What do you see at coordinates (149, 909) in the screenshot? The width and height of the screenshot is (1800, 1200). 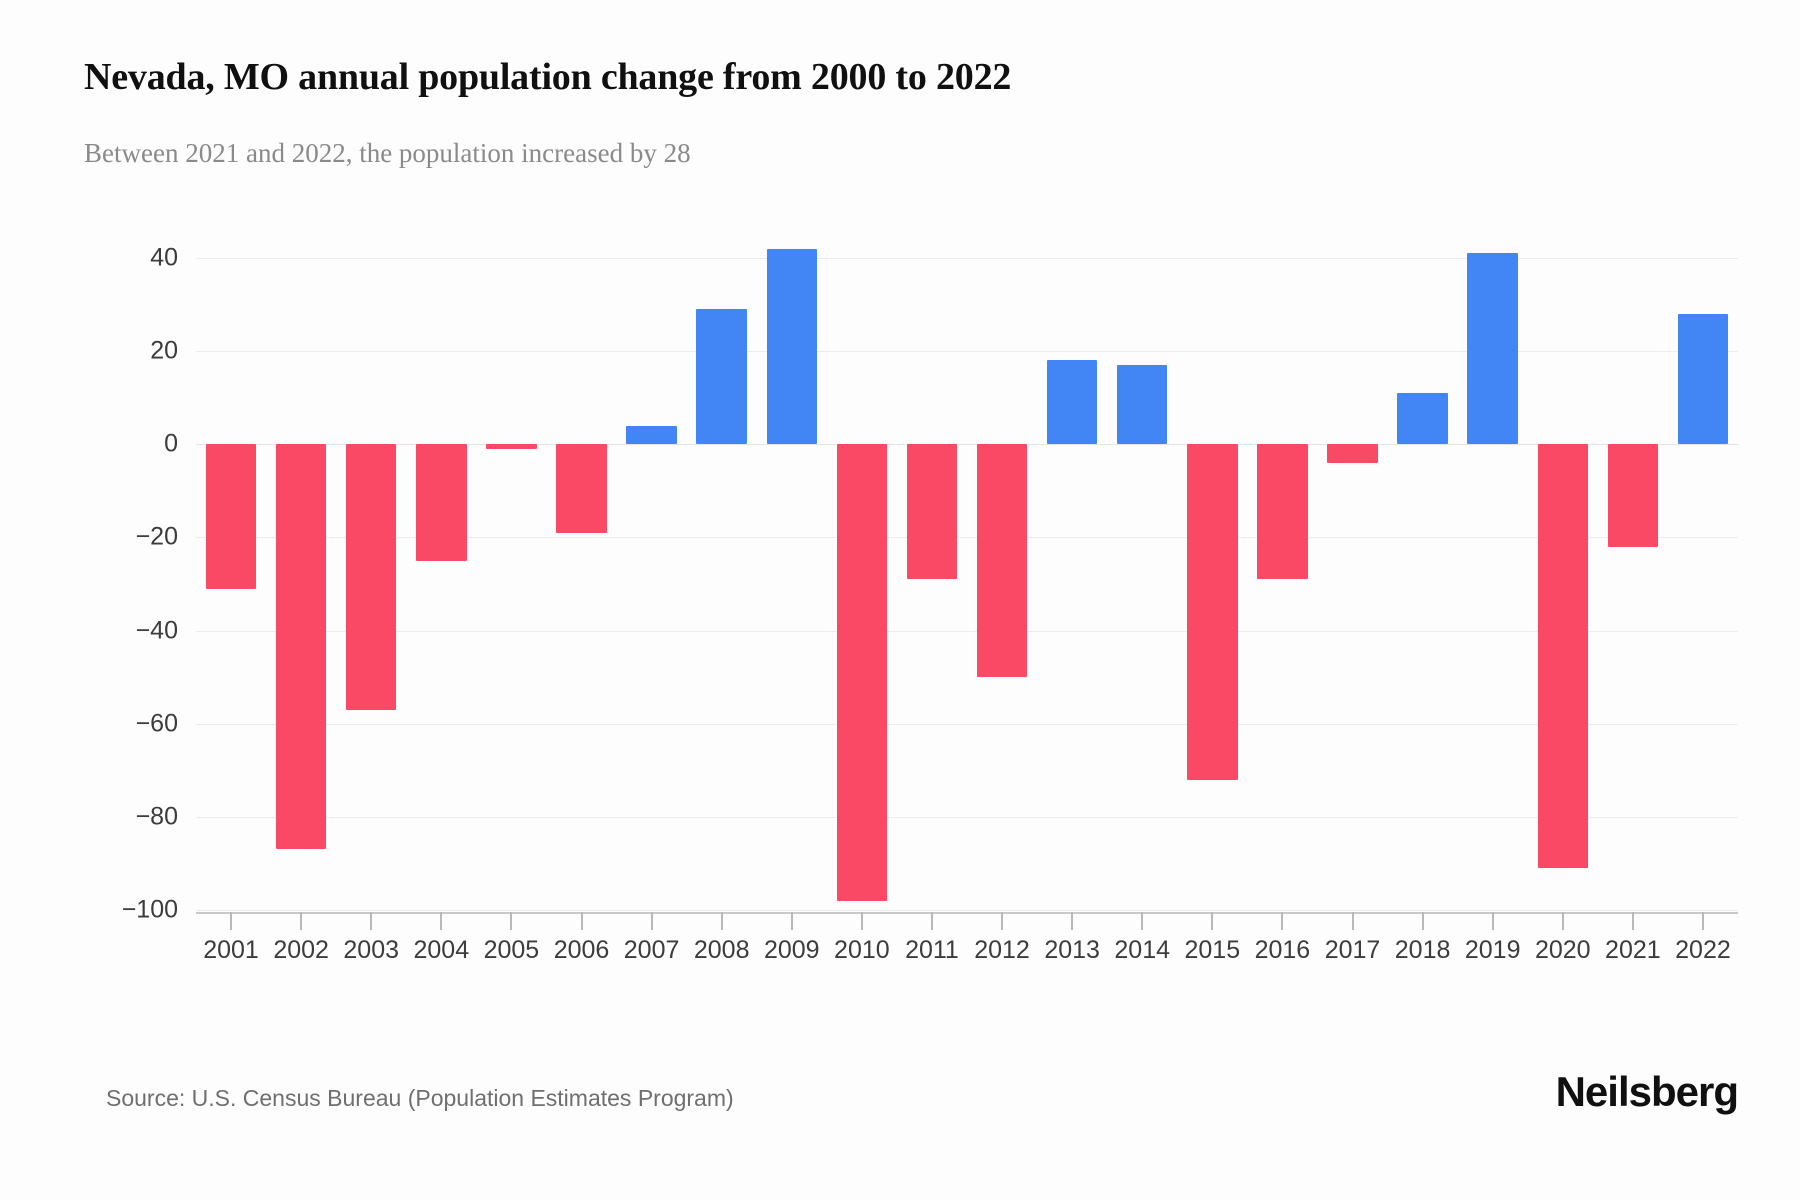 I see `y-axis-tick-label: −100` at bounding box center [149, 909].